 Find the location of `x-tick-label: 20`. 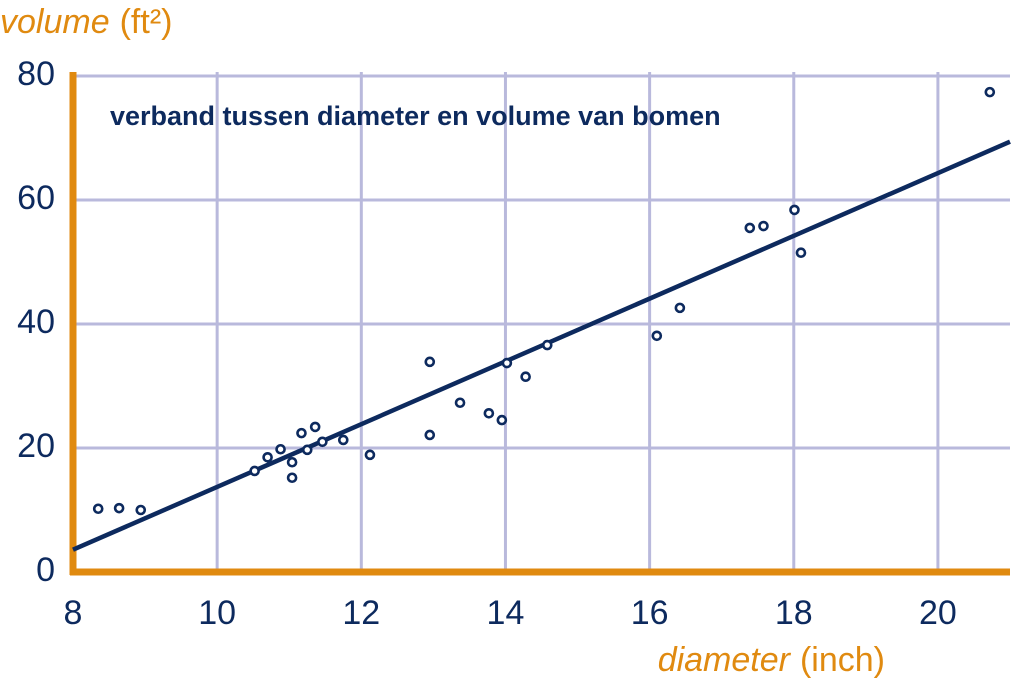

x-tick-label: 20 is located at coordinates (938, 613).